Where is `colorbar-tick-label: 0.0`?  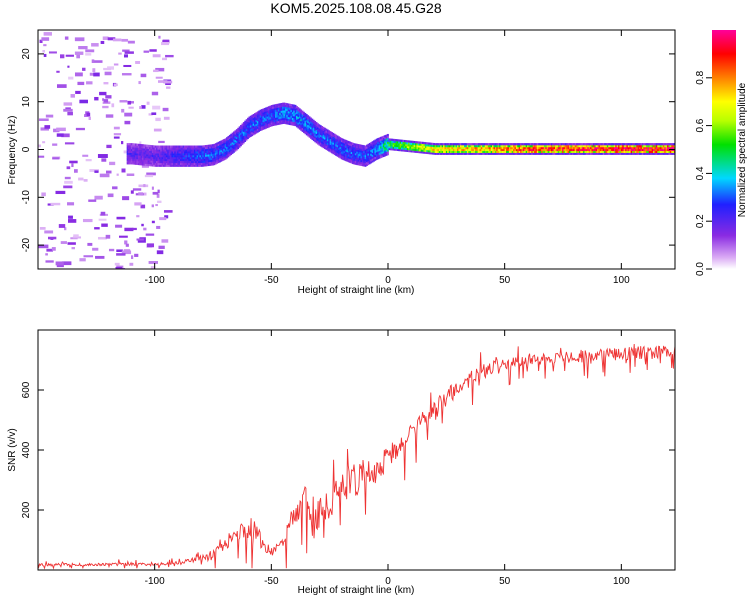 colorbar-tick-label: 0.0 is located at coordinates (700, 269).